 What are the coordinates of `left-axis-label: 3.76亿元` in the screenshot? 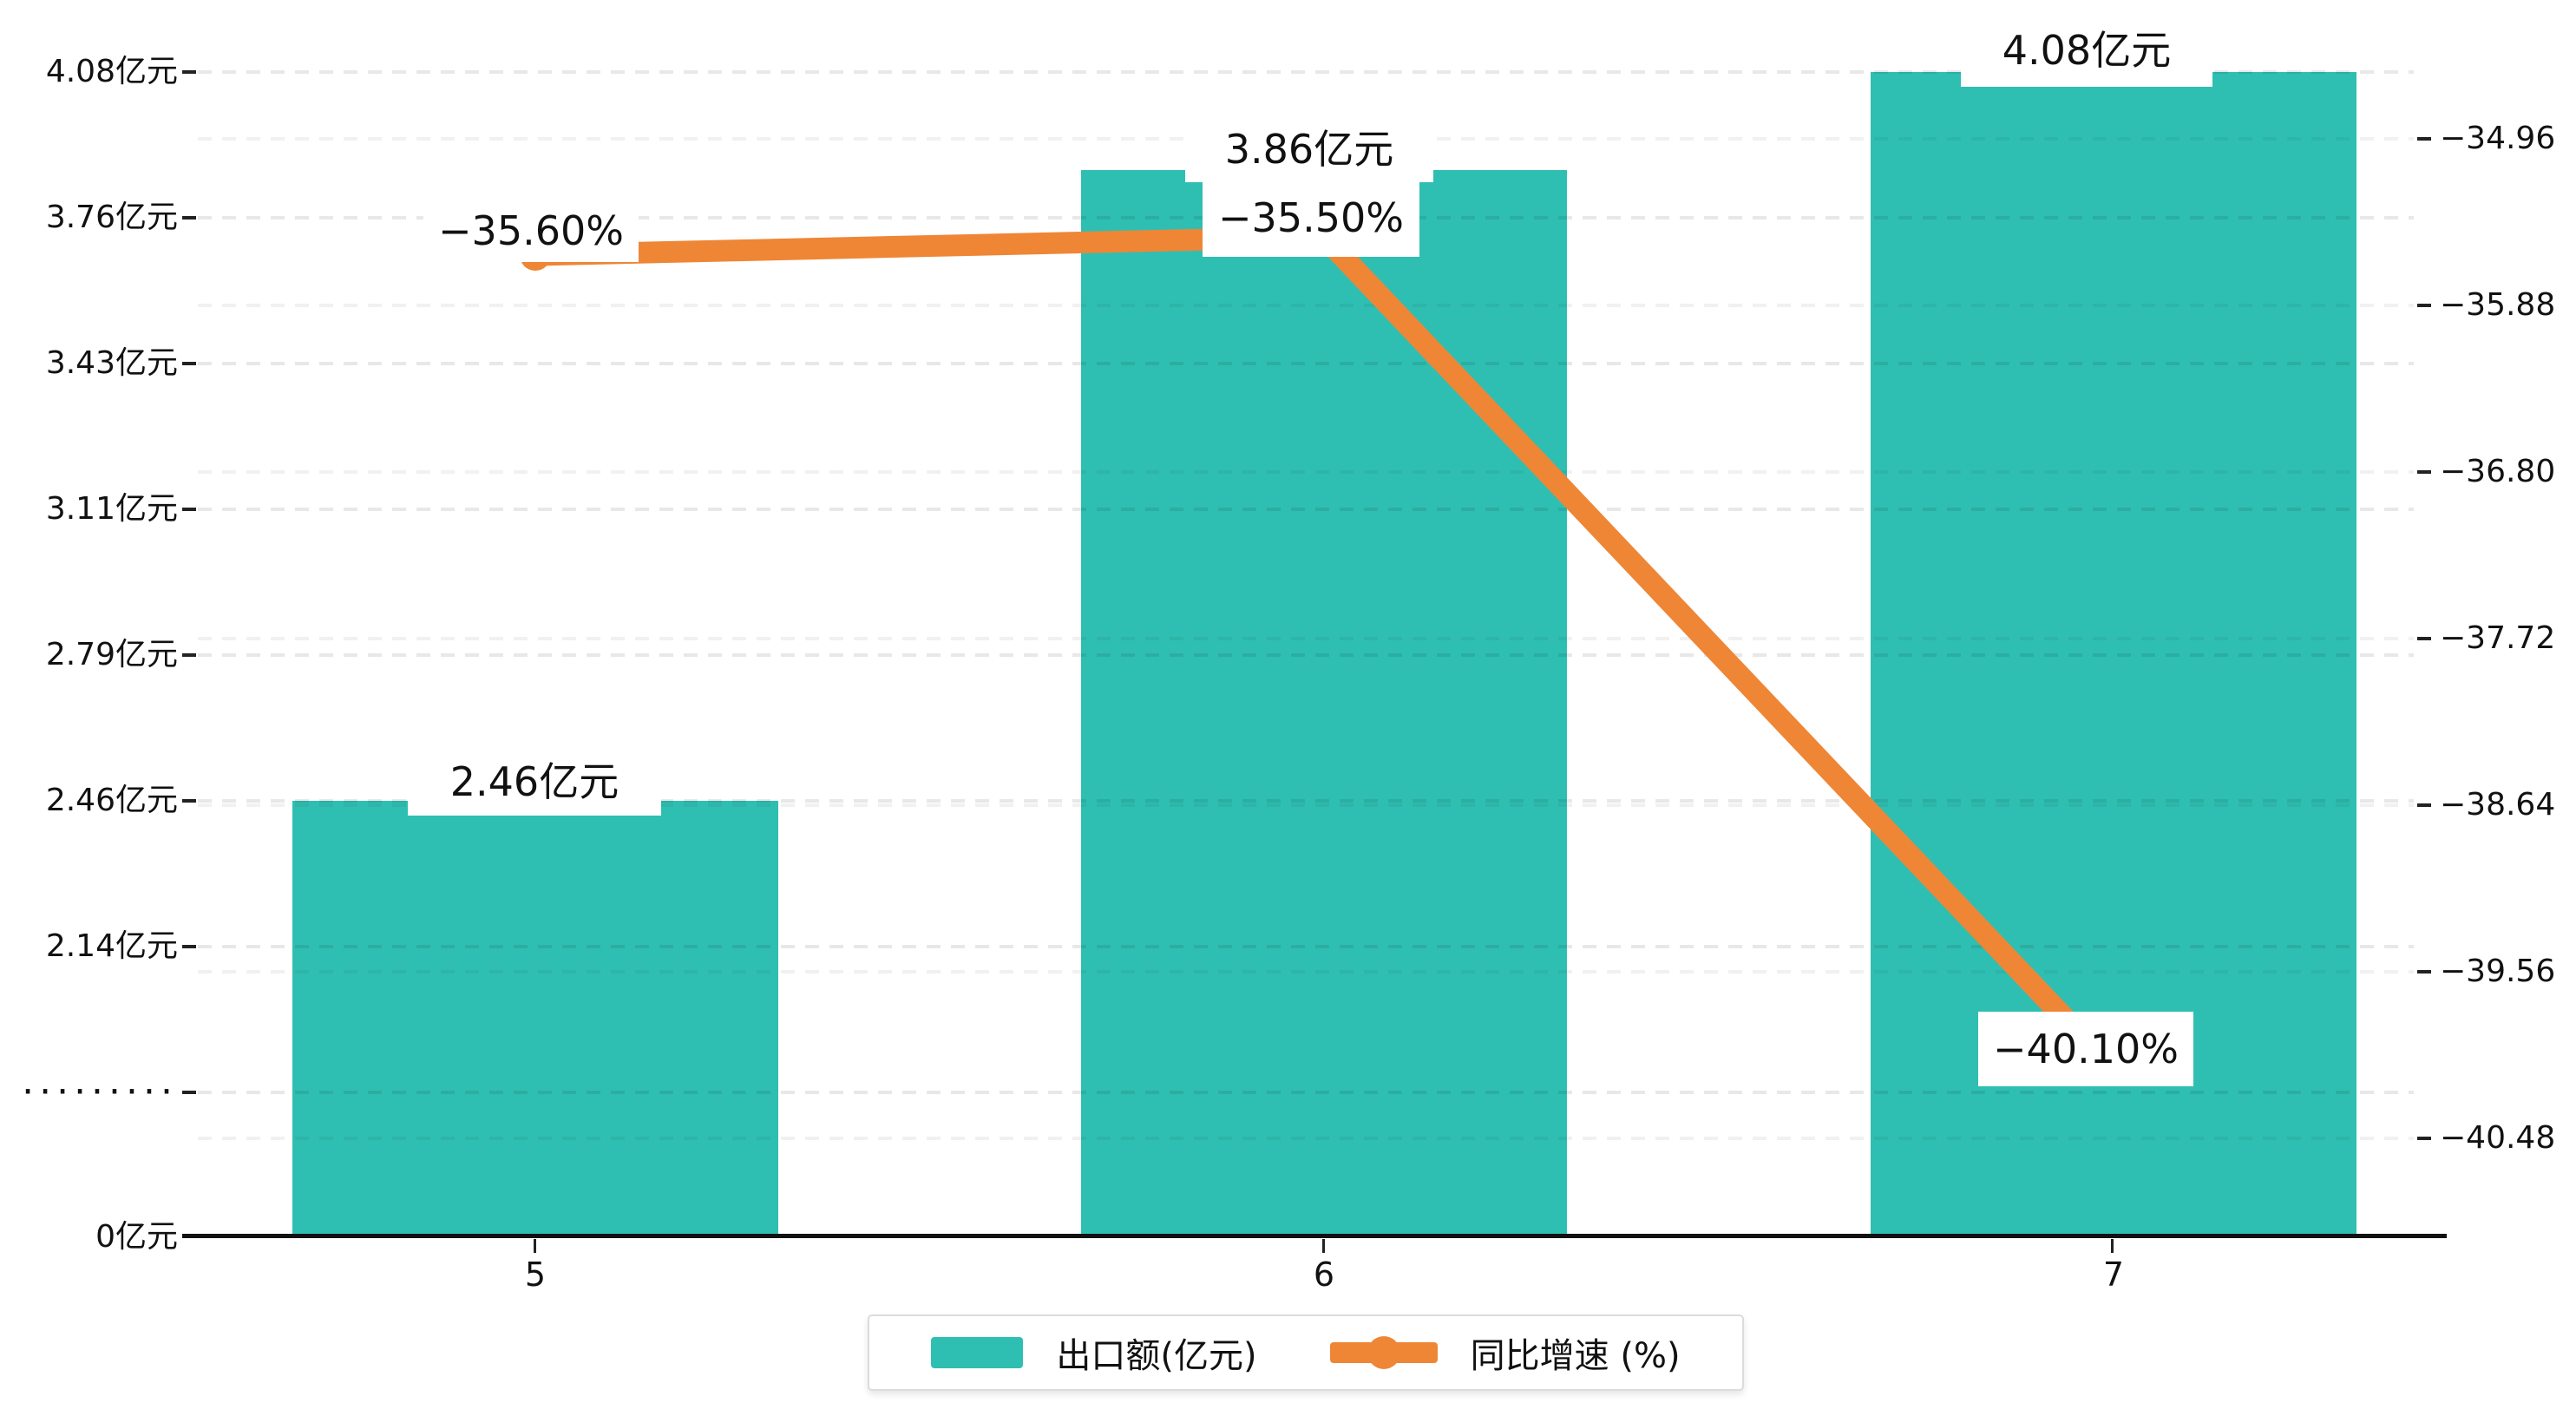 It's located at (111, 217).